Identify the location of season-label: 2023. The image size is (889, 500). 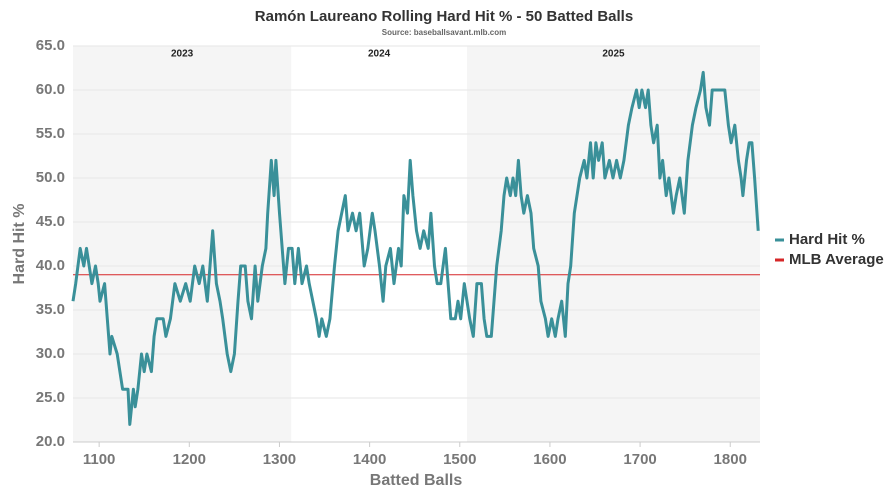
(182, 54).